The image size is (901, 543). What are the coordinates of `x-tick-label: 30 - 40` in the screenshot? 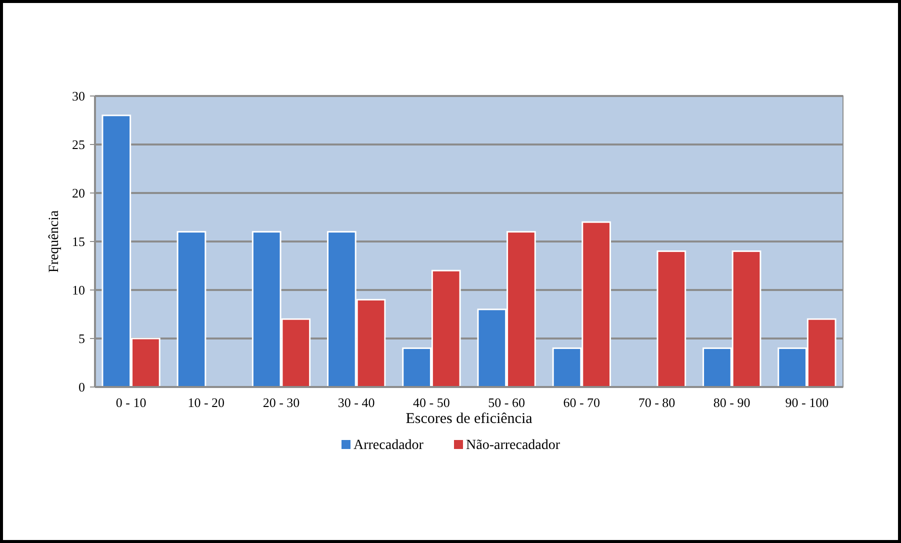 It's located at (356, 402).